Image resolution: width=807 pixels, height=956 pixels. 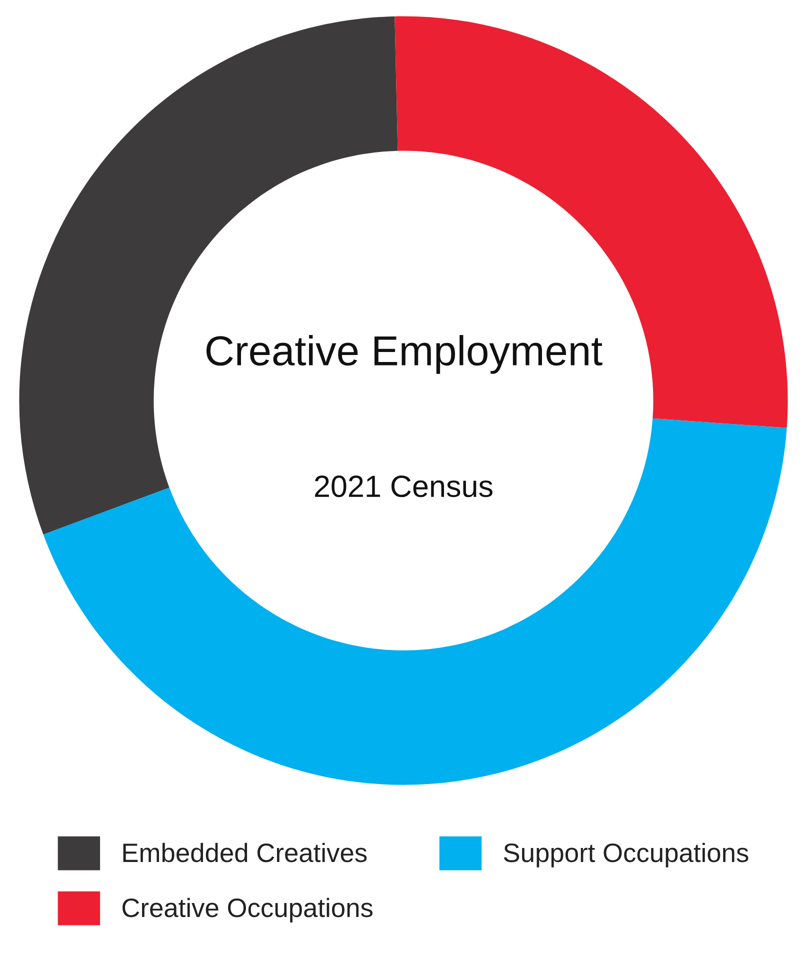 What do you see at coordinates (403, 487) in the screenshot?
I see `text: 2021 Census` at bounding box center [403, 487].